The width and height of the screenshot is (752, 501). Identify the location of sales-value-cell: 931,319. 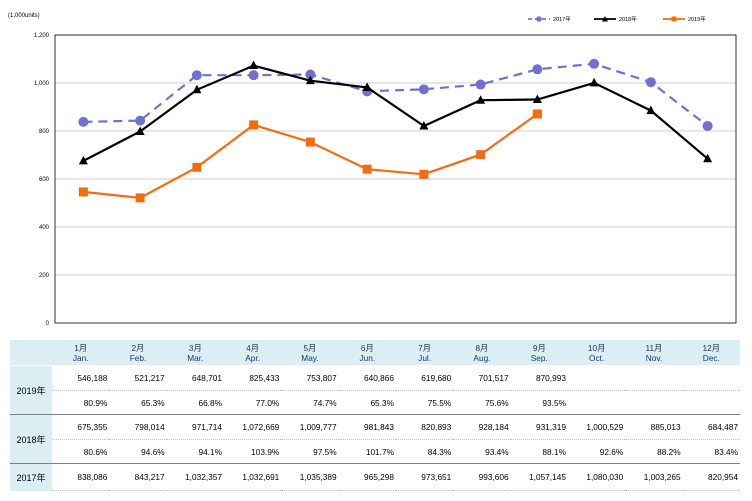
(539, 427).